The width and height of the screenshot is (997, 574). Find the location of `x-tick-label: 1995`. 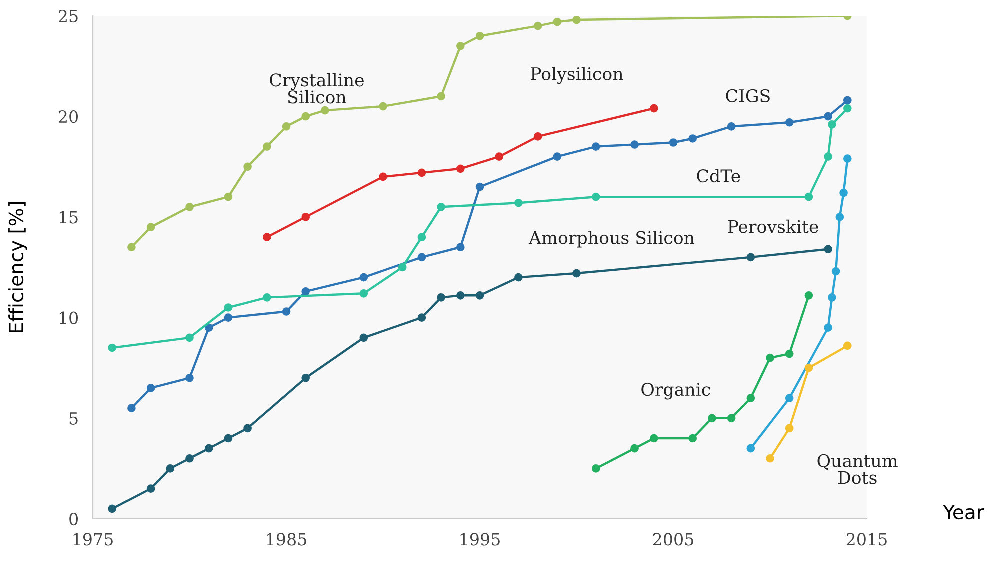

x-tick-label: 1995 is located at coordinates (480, 539).